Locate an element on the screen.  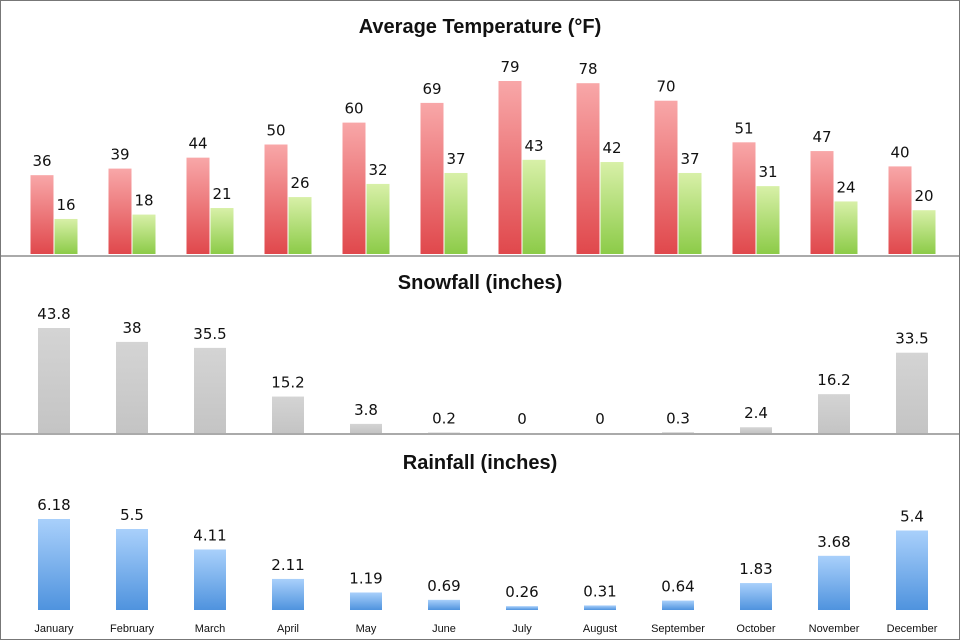
rain-bar-rainfall-october is located at coordinates (756, 596).